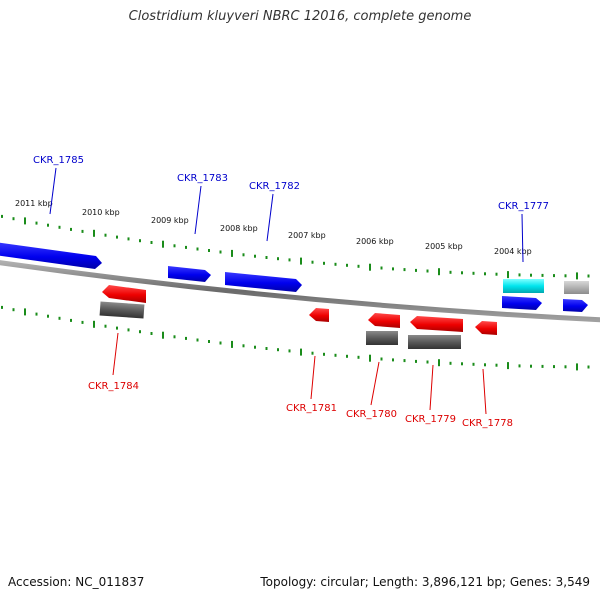 The width and height of the screenshot is (600, 600). Describe the element at coordinates (486, 328) in the screenshot. I see `gene-ckr1778-arrow` at that location.